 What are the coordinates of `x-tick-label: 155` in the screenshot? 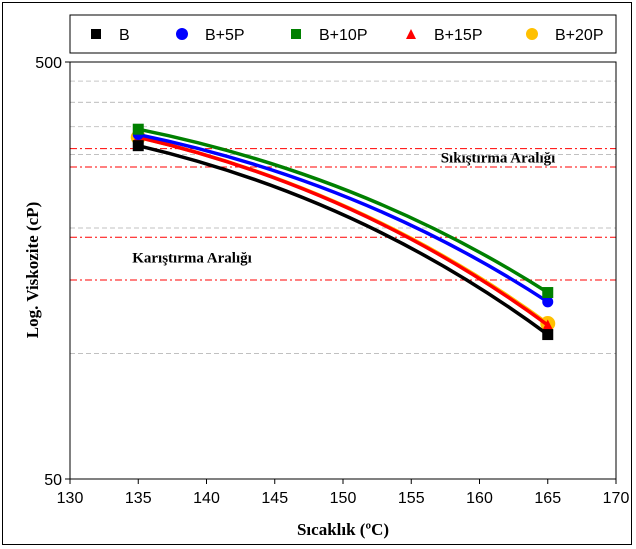 It's located at (411, 498).